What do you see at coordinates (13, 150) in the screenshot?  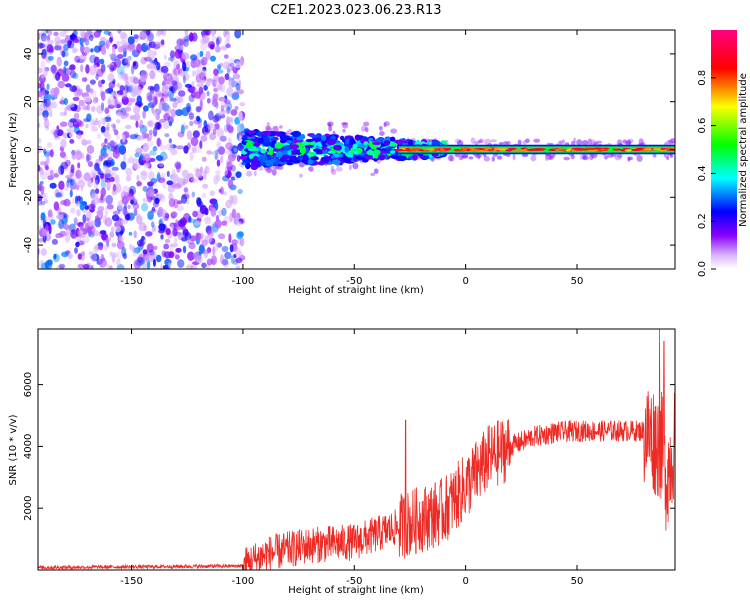 I see `spectrogram-ylabel: Frequency (Hz)` at bounding box center [13, 150].